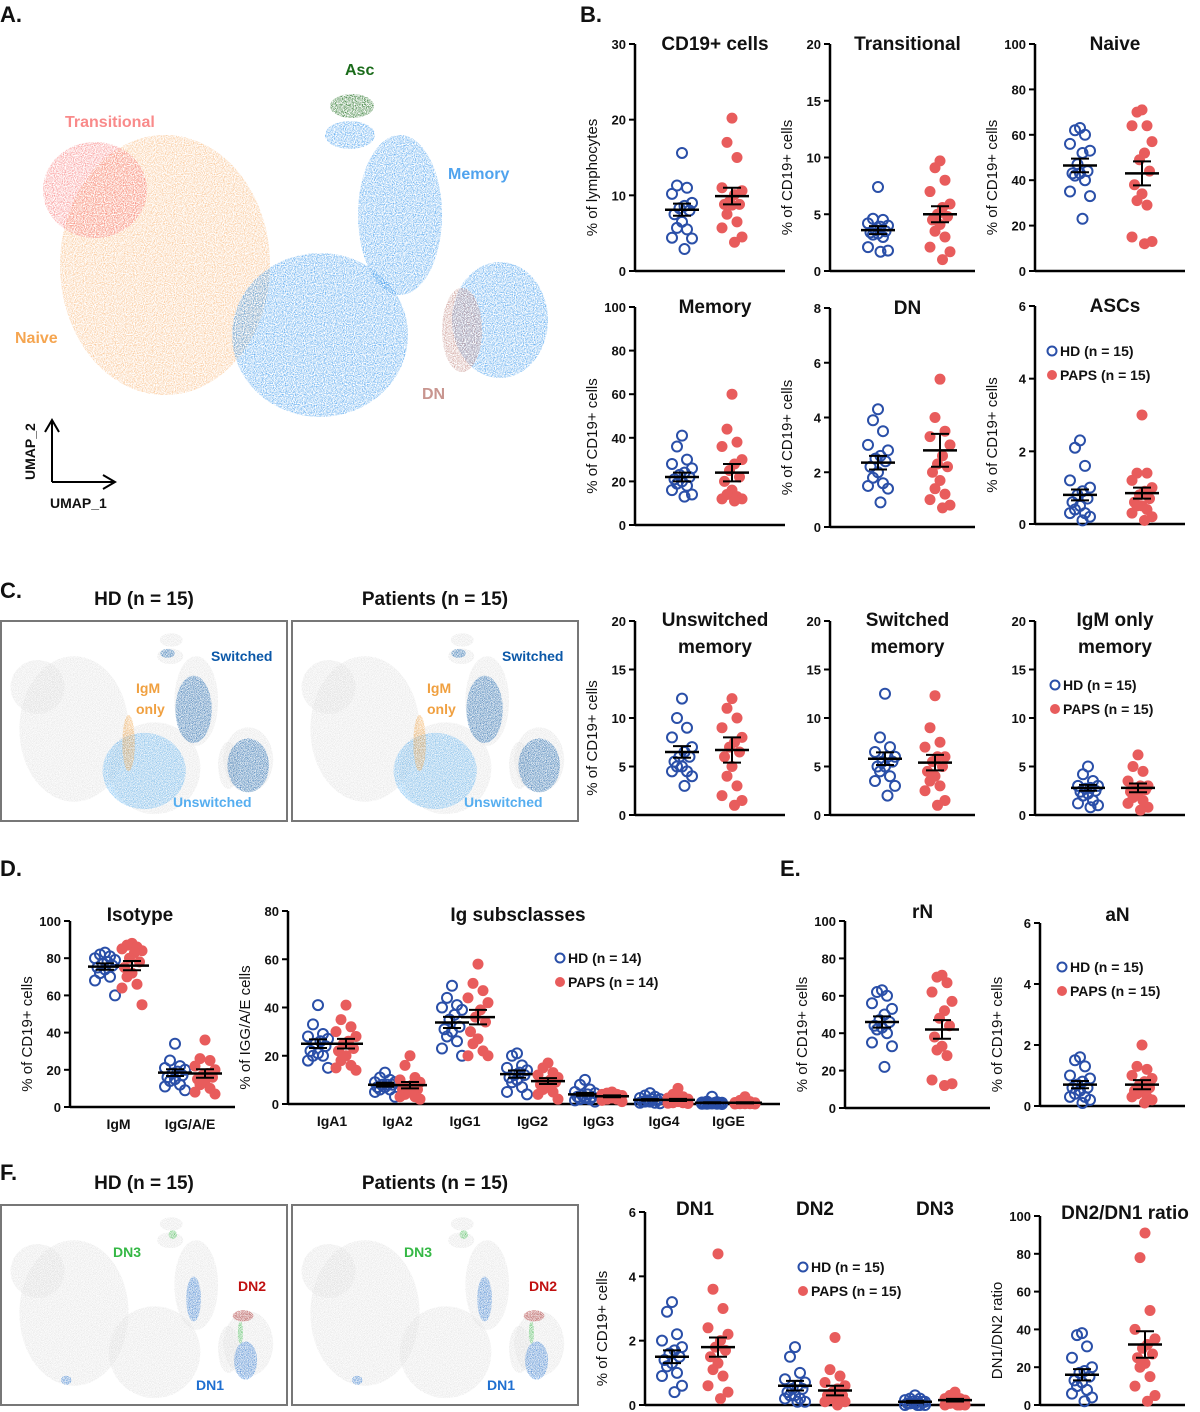  Describe the element at coordinates (501, 1385) in the screenshot. I see `label-dn1: DN1` at that location.